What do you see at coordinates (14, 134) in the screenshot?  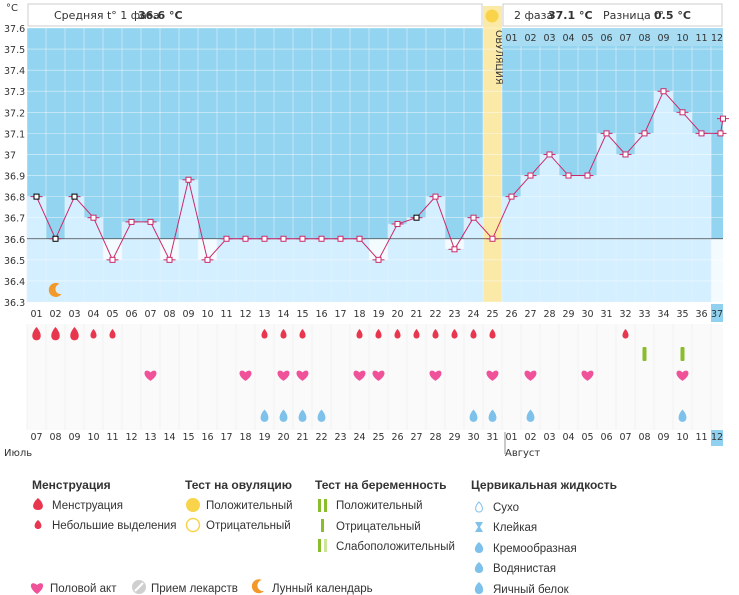 I see `y-tick-label: 37.1` at bounding box center [14, 134].